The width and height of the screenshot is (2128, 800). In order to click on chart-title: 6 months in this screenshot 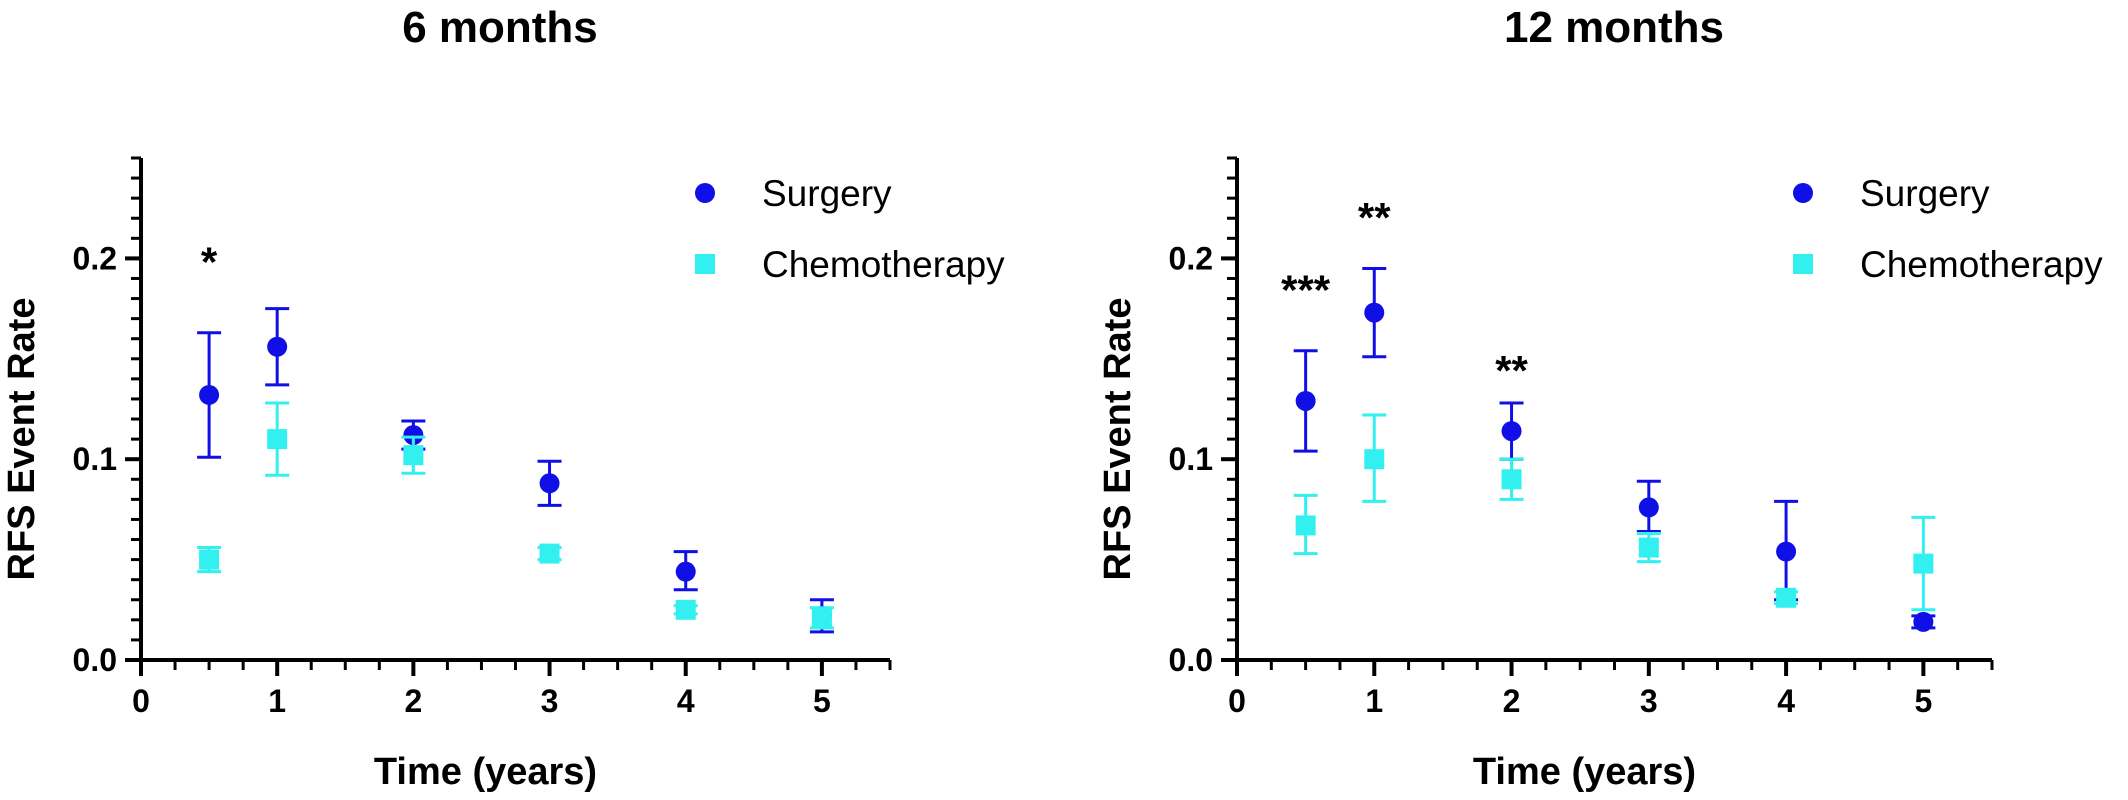, I will do `click(500, 27)`.